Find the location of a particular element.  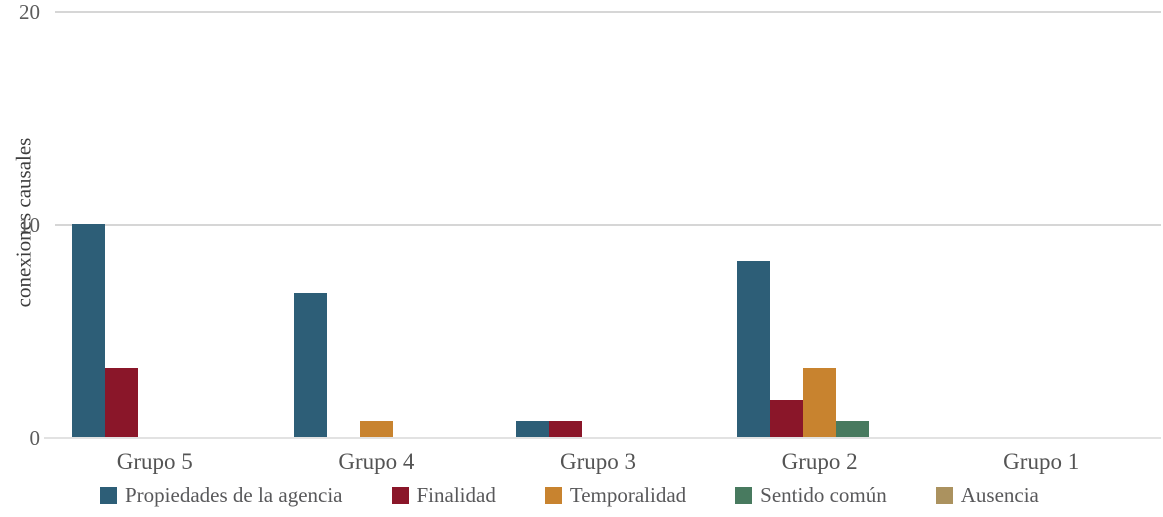

bar-grupo-3-propiedades-de-la-agencia is located at coordinates (532, 429).